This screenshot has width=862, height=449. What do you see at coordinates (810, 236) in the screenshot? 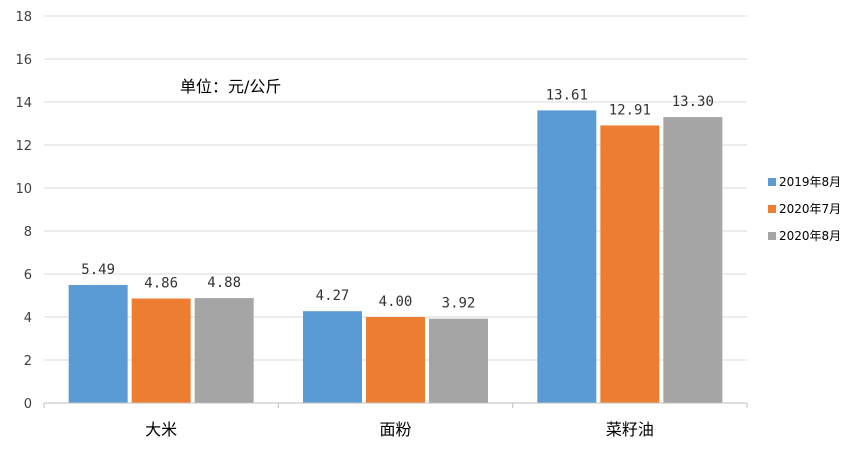
I see `legend-label: 2020年8月` at bounding box center [810, 236].